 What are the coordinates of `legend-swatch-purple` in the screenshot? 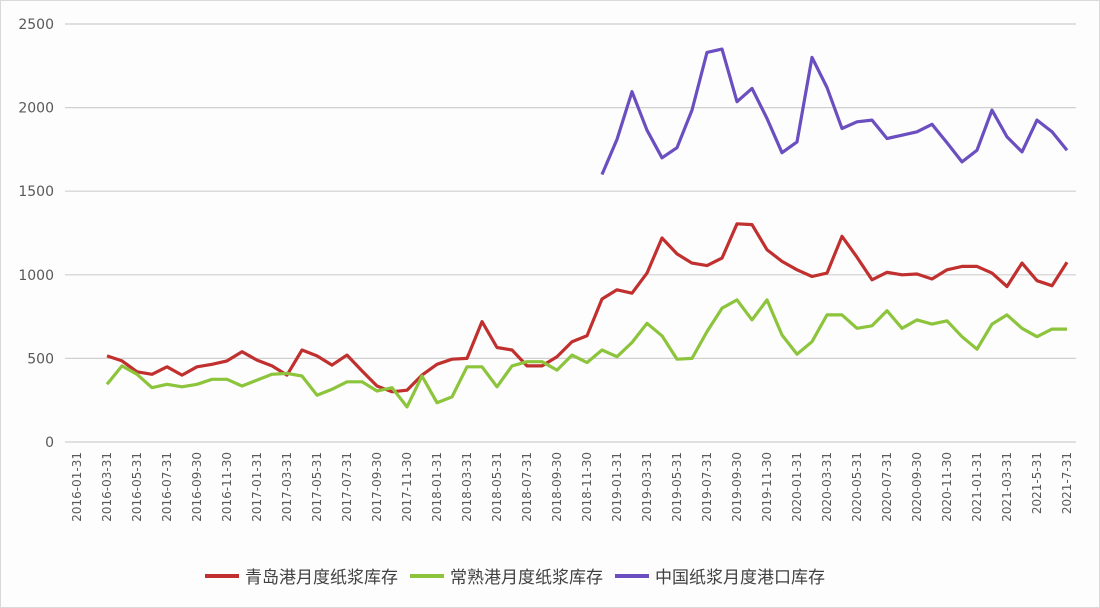 It's located at (632, 575).